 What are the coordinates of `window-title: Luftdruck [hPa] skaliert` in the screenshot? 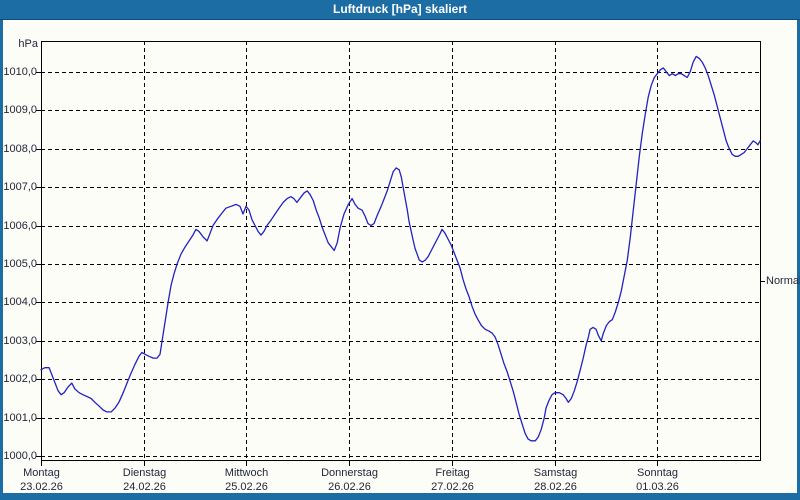 It's located at (400, 9).